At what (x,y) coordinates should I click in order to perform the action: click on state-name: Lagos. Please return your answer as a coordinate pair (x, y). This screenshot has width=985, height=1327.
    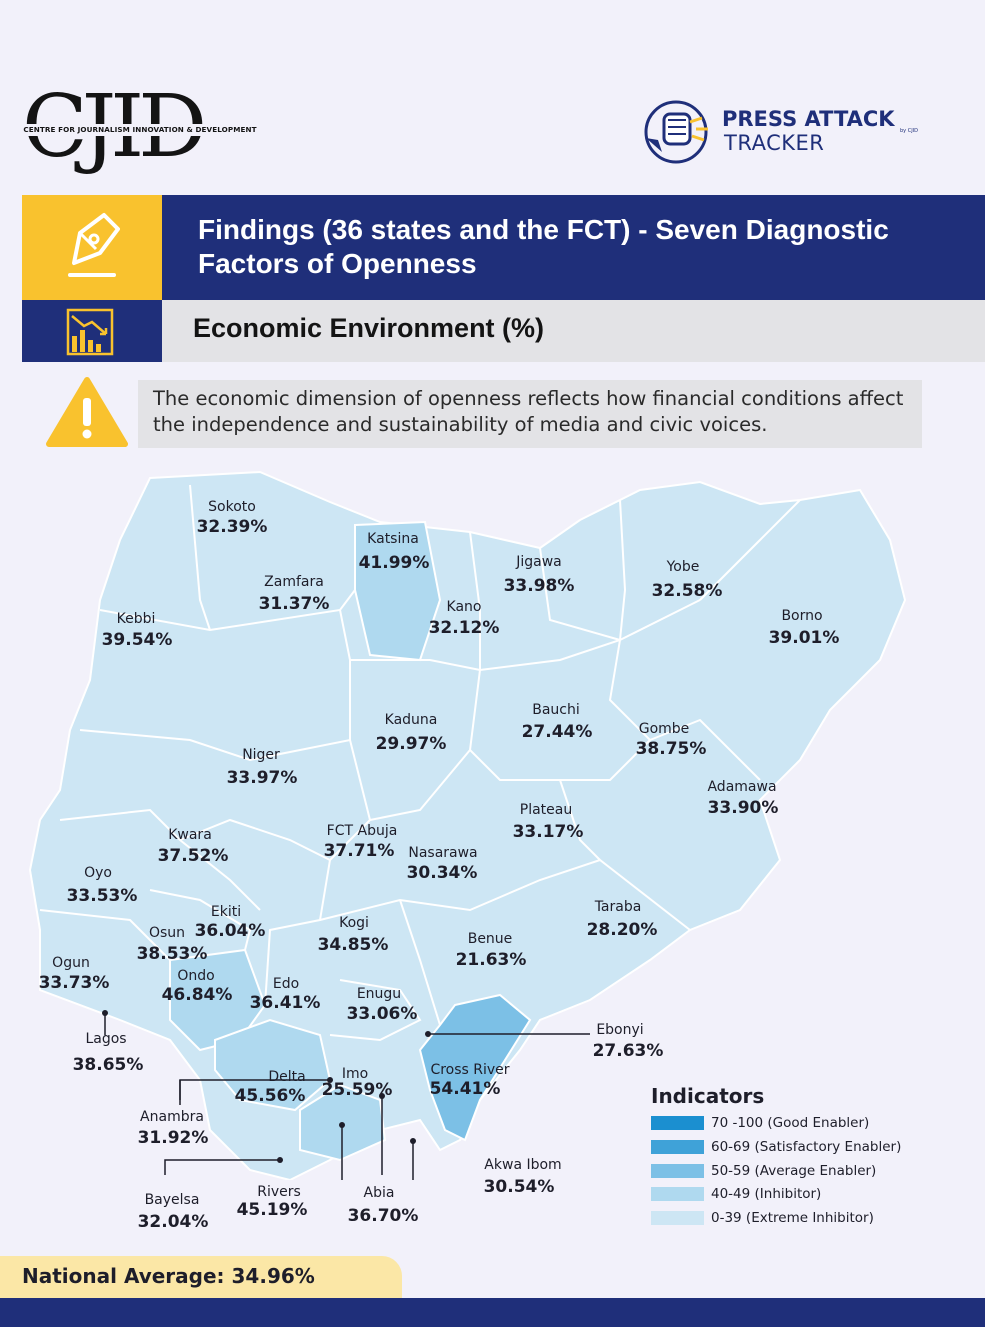
    Looking at the image, I should click on (106, 1039).